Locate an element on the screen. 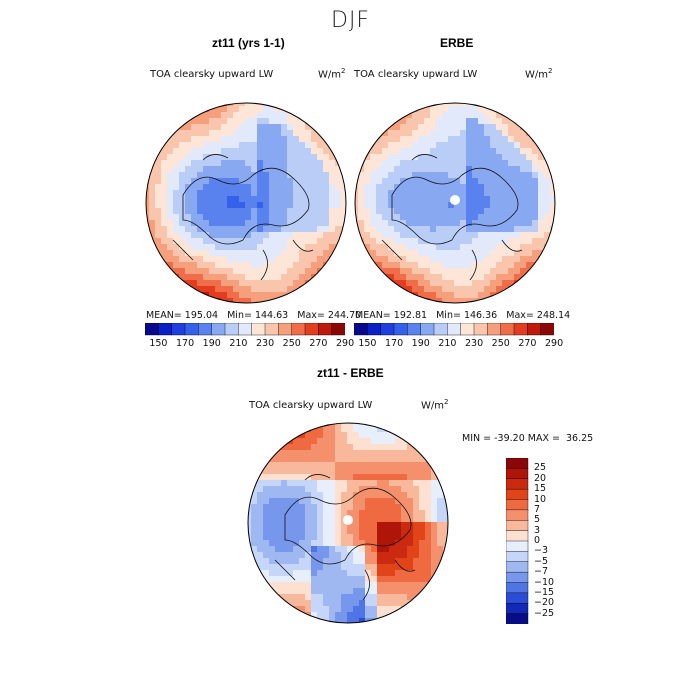 This screenshot has height=700, width=700. diff-colorbar-tick-label: 20 is located at coordinates (540, 478).